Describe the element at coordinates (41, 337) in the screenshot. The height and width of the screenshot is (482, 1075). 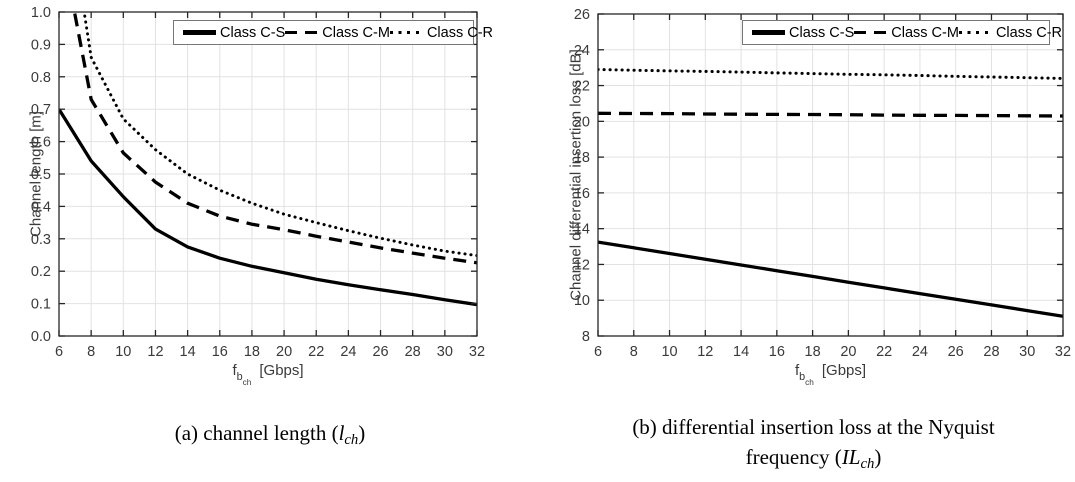
I see `svg-text: 0.0` at that location.